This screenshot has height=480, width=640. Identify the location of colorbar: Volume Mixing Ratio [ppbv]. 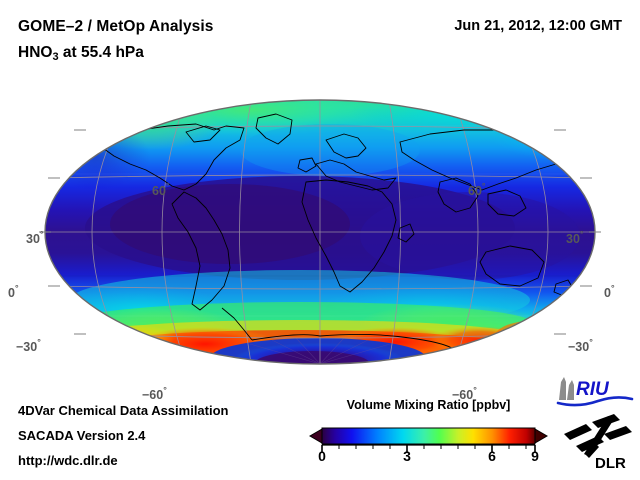
(428, 436).